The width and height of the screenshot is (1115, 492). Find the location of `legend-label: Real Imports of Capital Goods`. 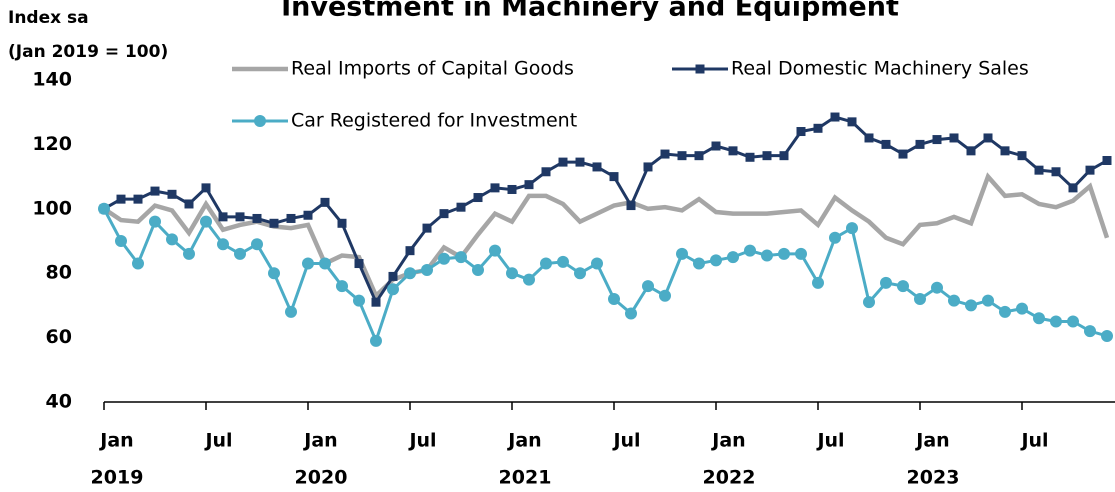

legend-label: Real Imports of Capital Goods is located at coordinates (432, 69).